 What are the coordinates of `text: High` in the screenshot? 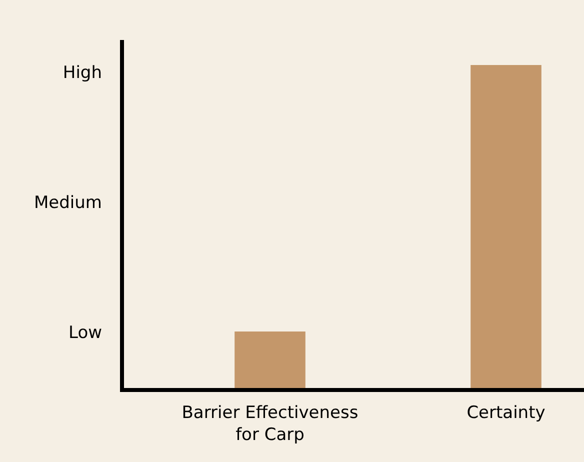 It's located at (82, 72).